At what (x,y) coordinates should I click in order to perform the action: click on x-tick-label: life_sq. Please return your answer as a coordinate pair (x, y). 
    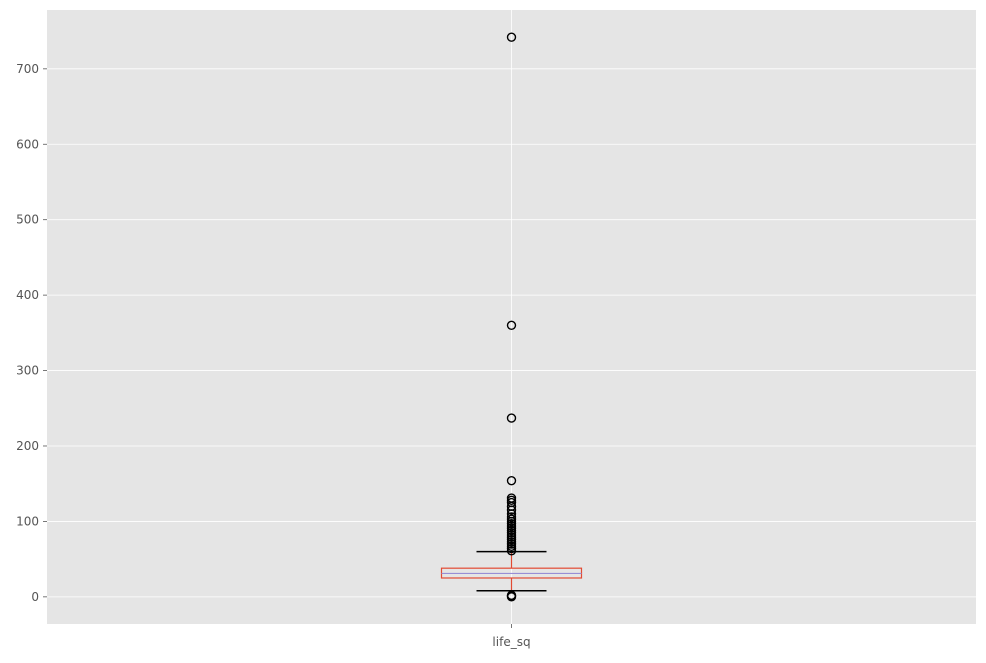
    Looking at the image, I should click on (511, 642).